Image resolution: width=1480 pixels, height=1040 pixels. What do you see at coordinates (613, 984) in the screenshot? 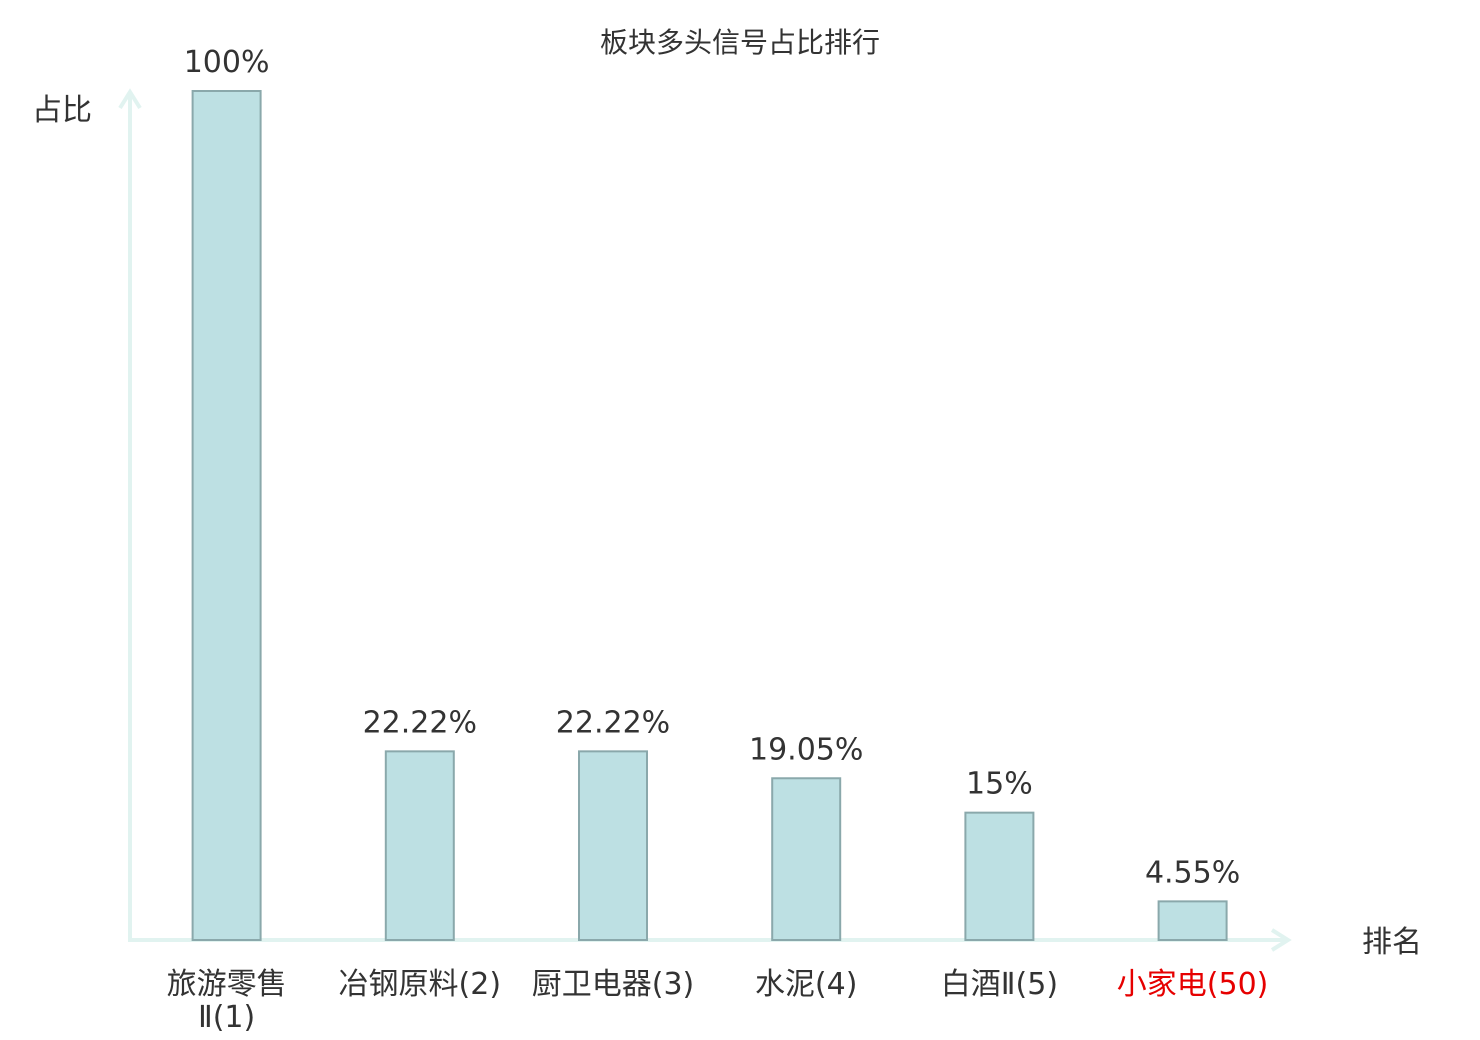
I see `category-label: 厨卫电器(3)` at bounding box center [613, 984].